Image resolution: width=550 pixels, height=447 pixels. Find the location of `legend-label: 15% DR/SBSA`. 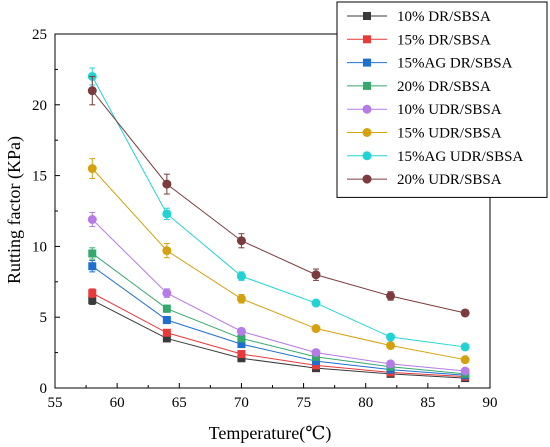

legend-label: 15% DR/SBSA is located at coordinates (444, 40).